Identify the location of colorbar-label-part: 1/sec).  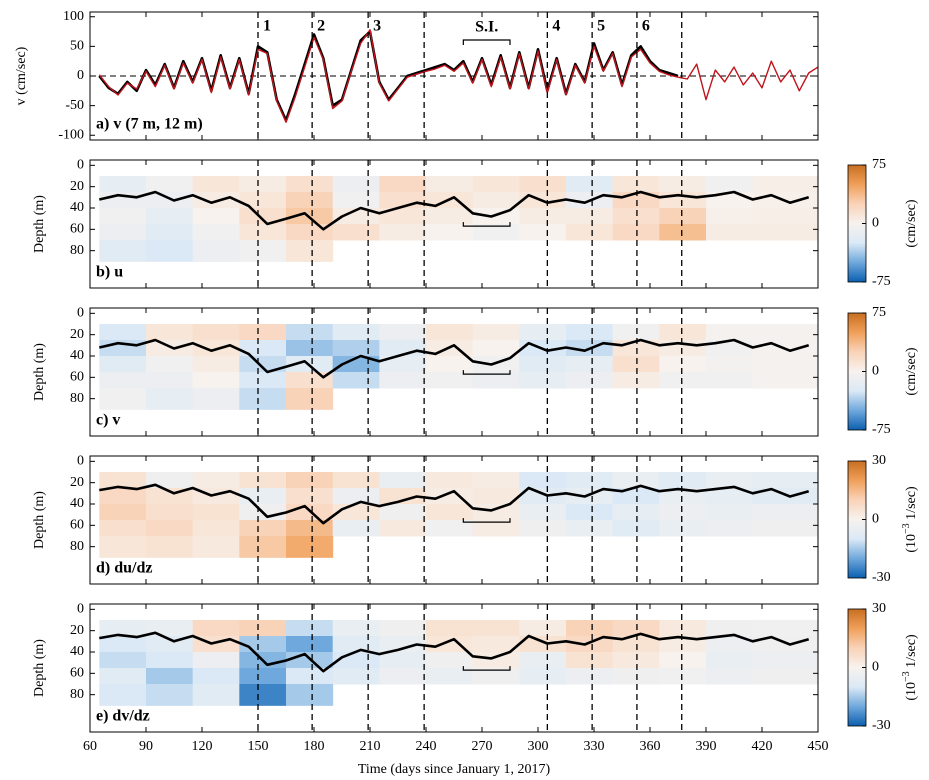
(911, 504).